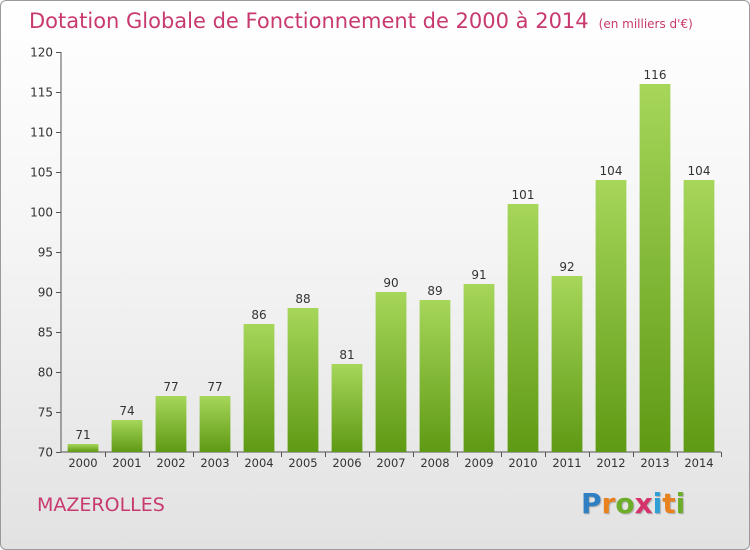 Image resolution: width=750 pixels, height=550 pixels. I want to click on x-tick-label: 2009, so click(478, 463).